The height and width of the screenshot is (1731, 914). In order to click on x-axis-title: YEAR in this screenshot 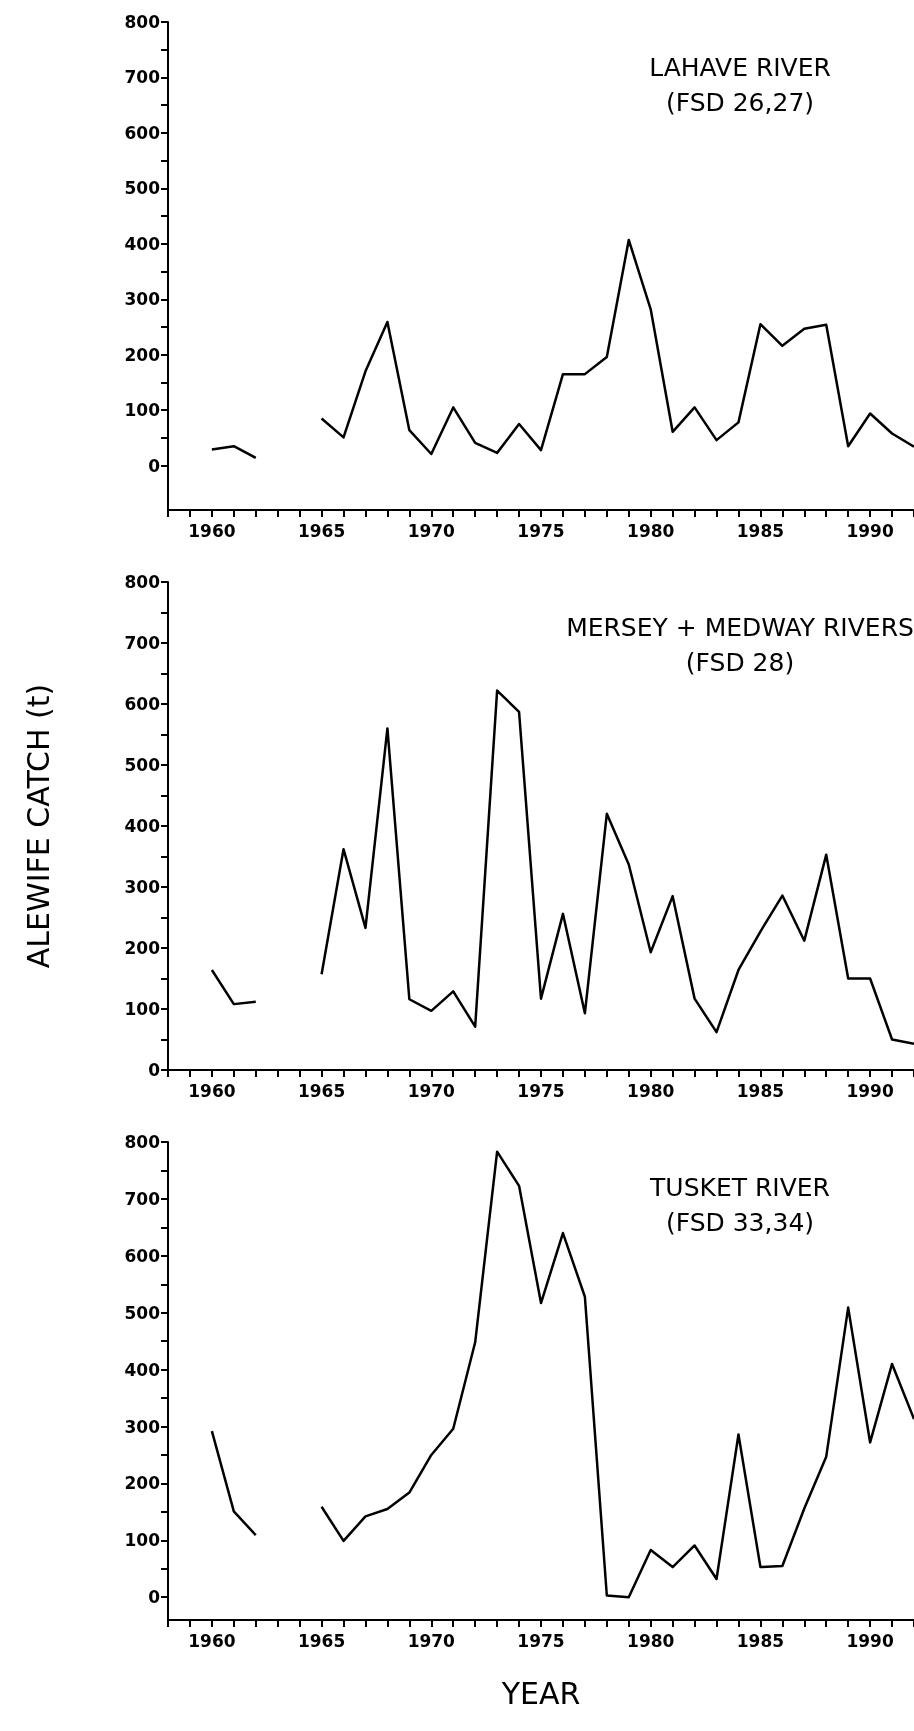, I will do `click(540, 1693)`.